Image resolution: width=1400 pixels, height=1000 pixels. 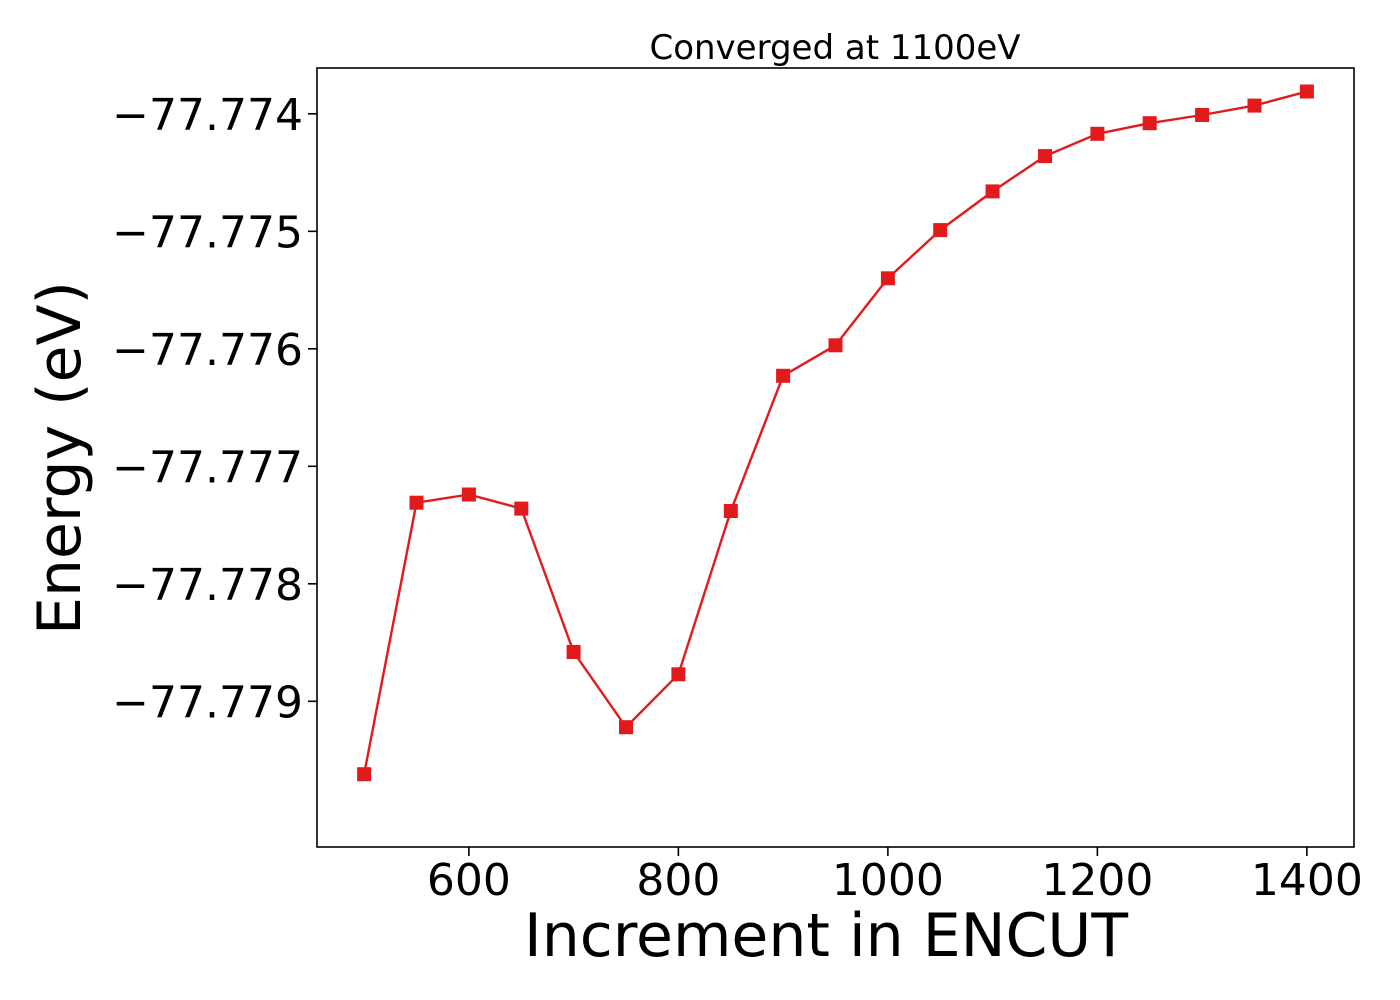 What do you see at coordinates (834, 48) in the screenshot?
I see `chart-title: Converged at 1100eV` at bounding box center [834, 48].